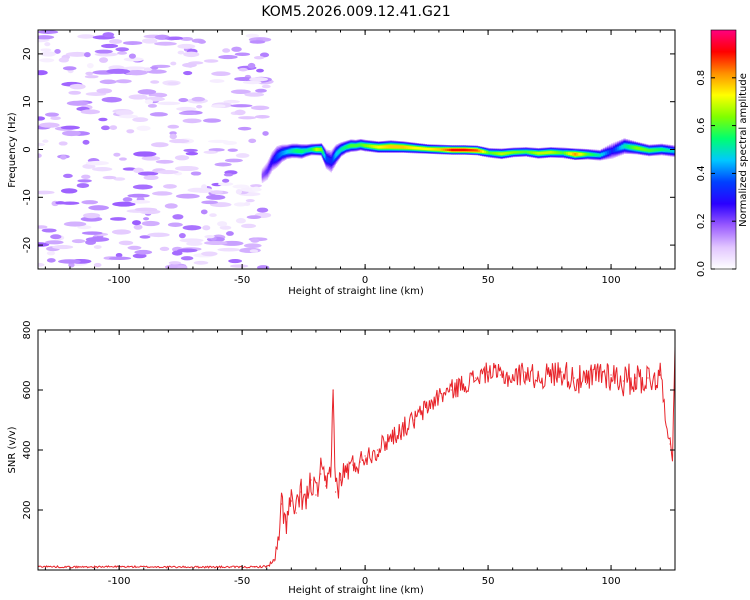 Image resolution: width=750 pixels, height=600 pixels. Describe the element at coordinates (611, 581) in the screenshot. I see `snr-x-tick-label: 100` at that location.